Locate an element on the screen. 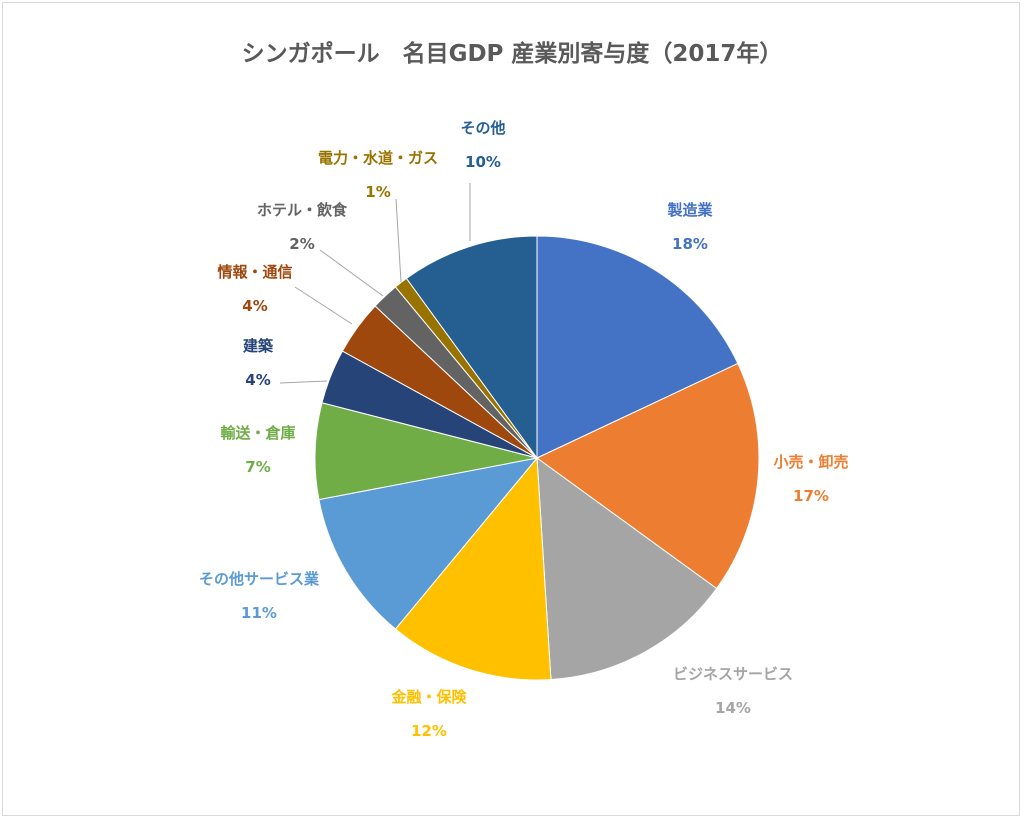  slice-category-label: ホテル・飲食 is located at coordinates (302, 210).